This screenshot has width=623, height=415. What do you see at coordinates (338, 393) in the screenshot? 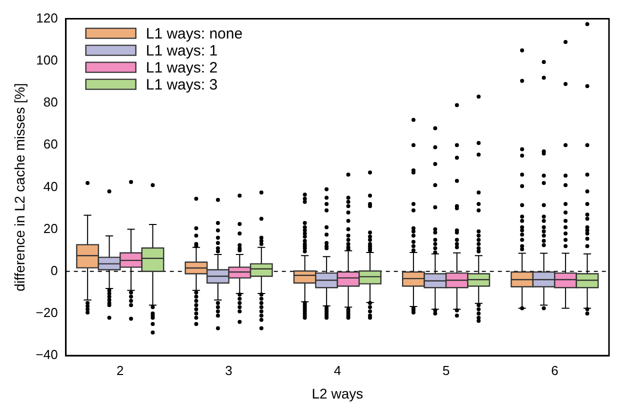
I see `x-axis-title: L2 ways` at bounding box center [338, 393].